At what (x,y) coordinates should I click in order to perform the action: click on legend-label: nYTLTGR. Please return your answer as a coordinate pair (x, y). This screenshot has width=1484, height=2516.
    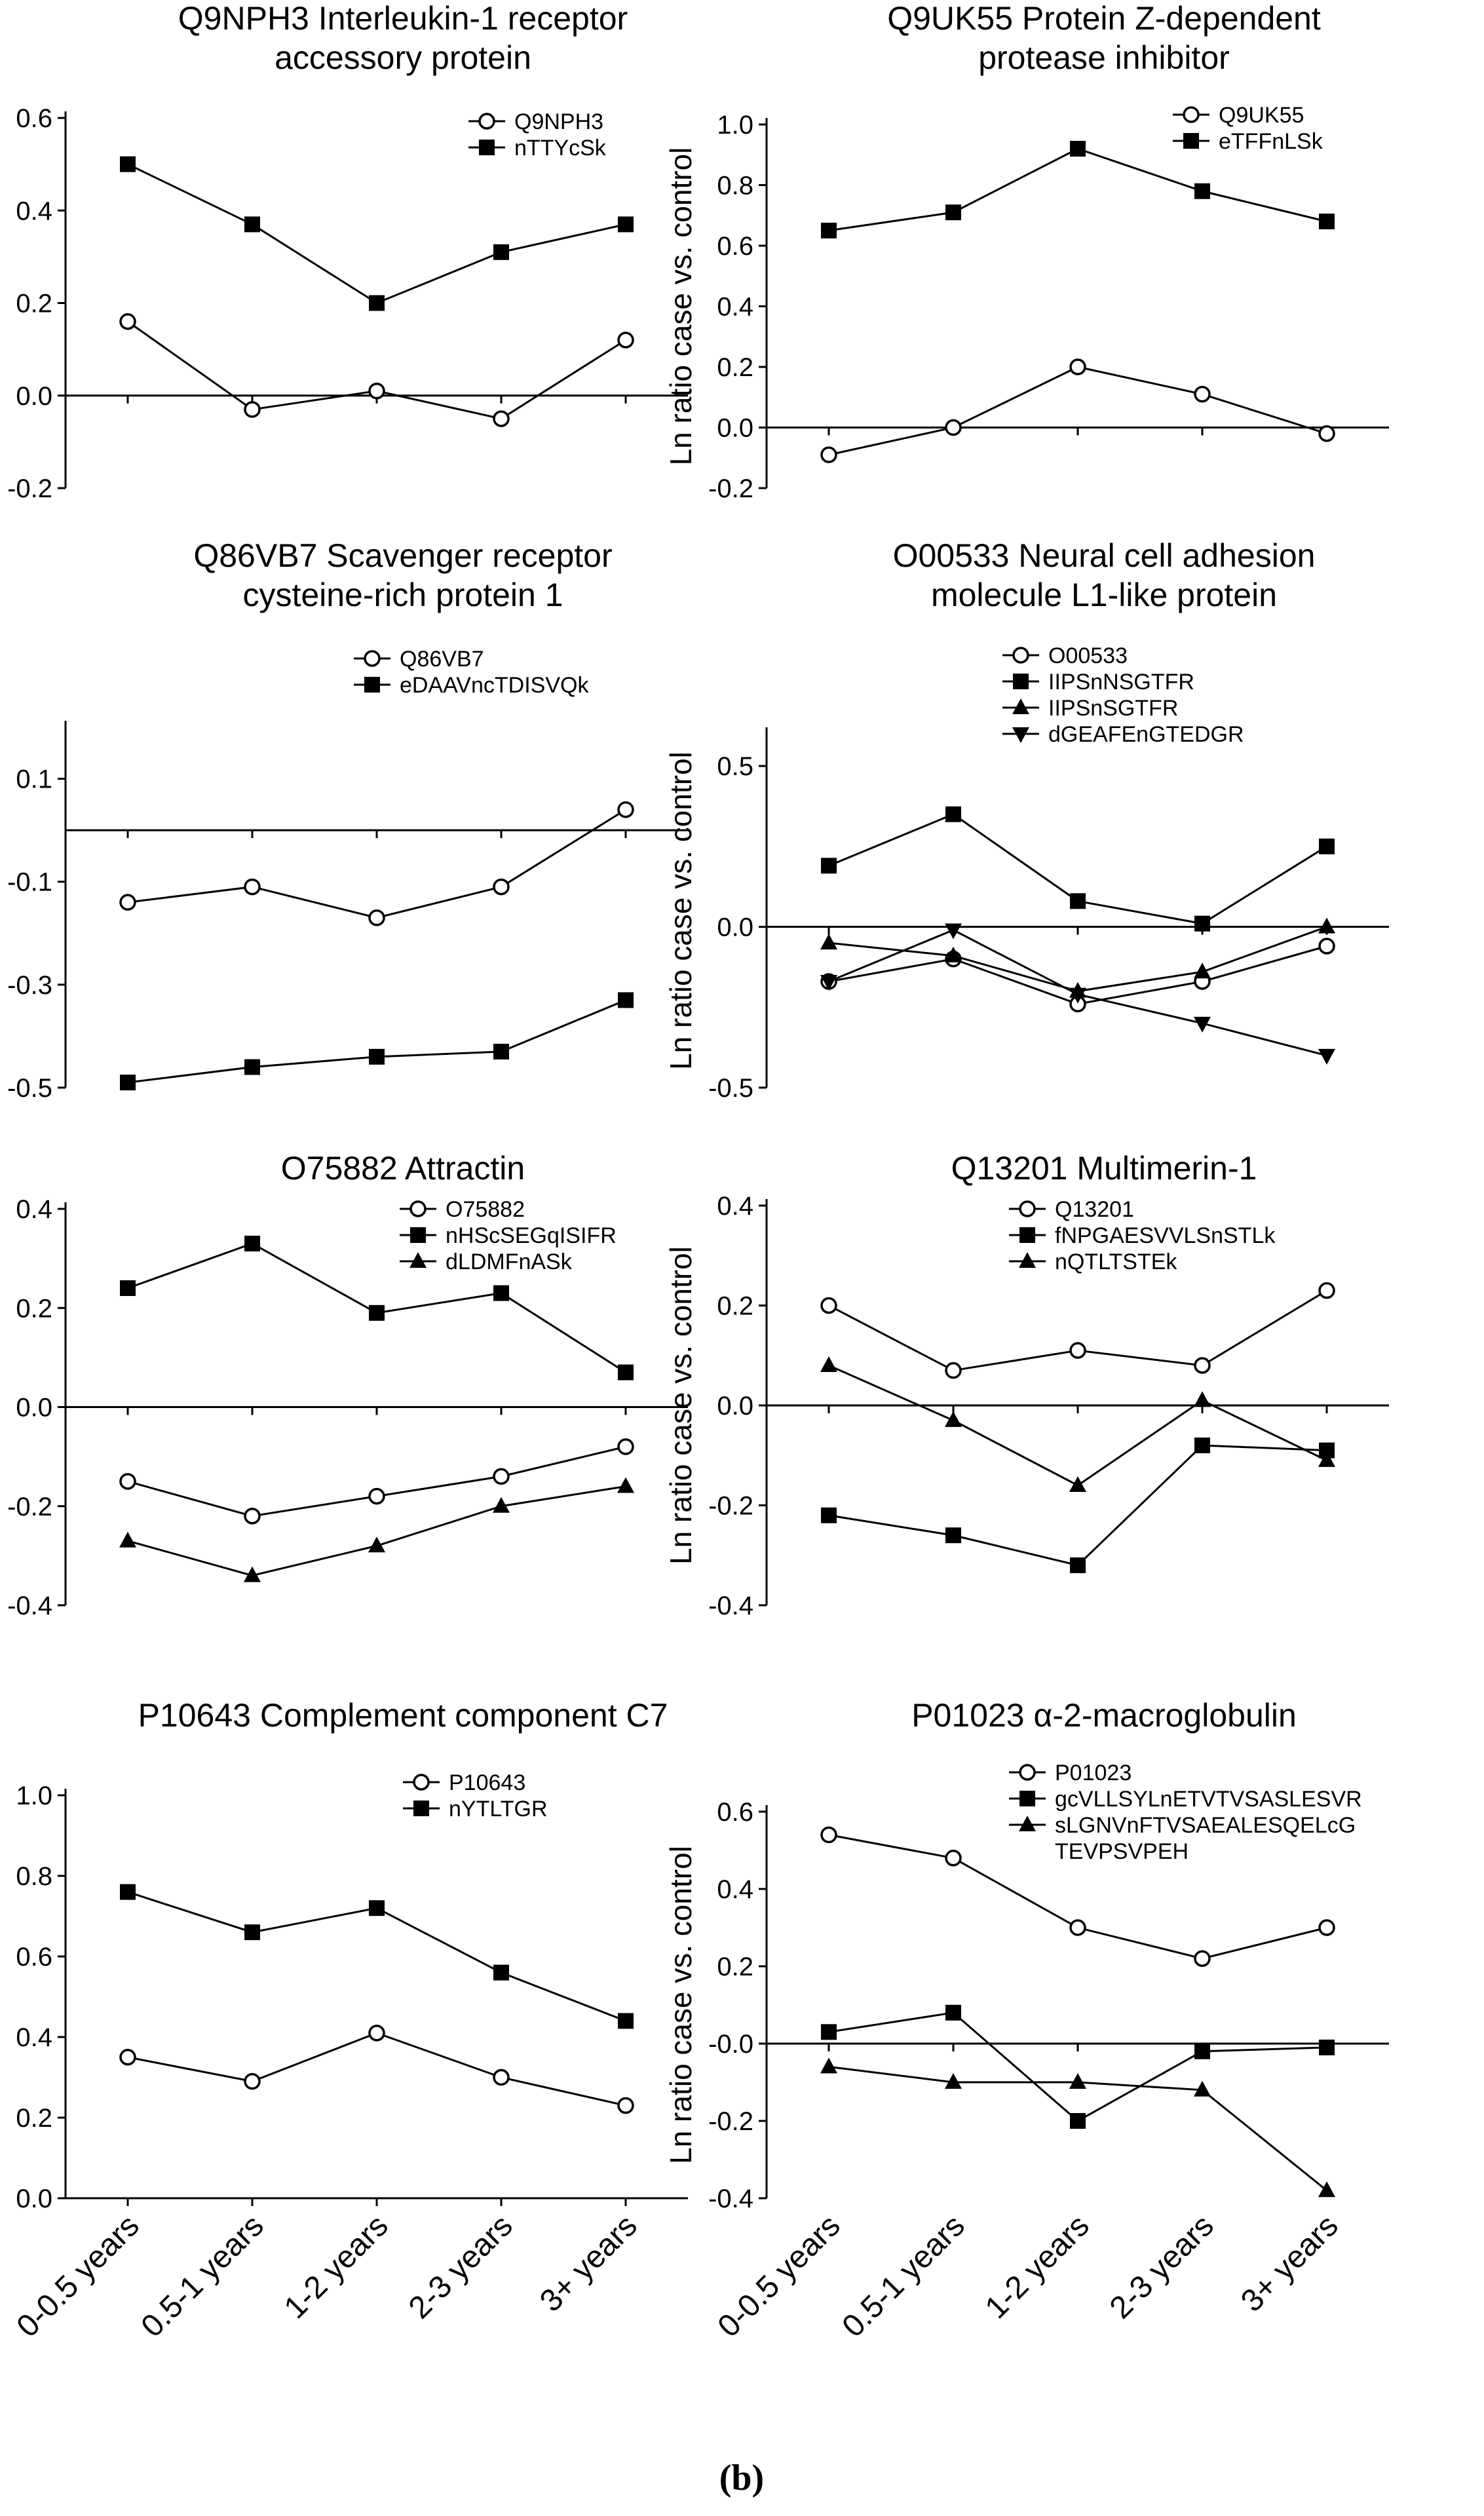
    Looking at the image, I should click on (498, 1809).